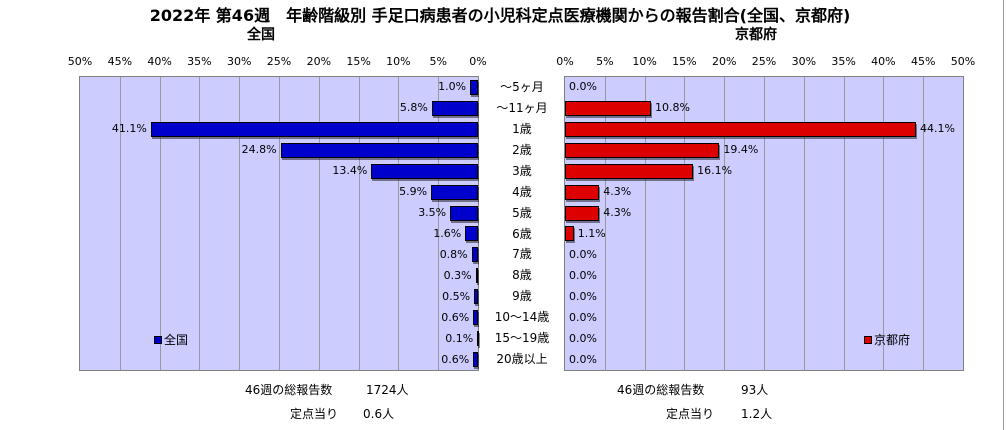 Image resolution: width=1006 pixels, height=430 pixels. What do you see at coordinates (459, 338) in the screenshot?
I see `national-data-label: 0.1%` at bounding box center [459, 338].